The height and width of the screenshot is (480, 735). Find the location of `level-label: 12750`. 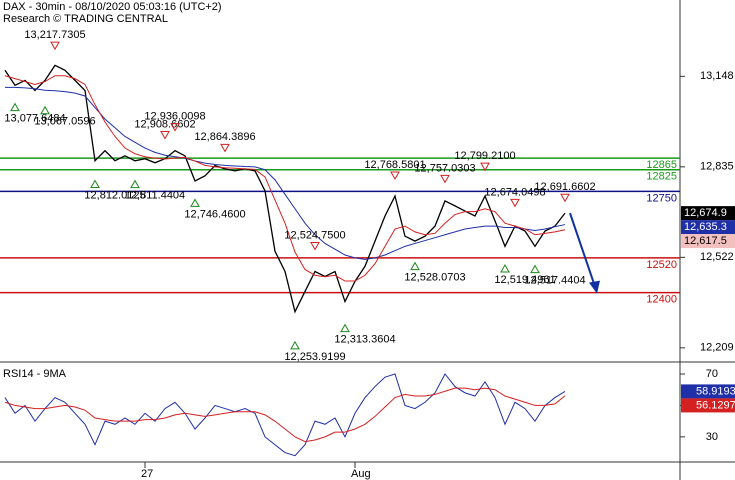

level-label: 12750 is located at coordinates (661, 198).